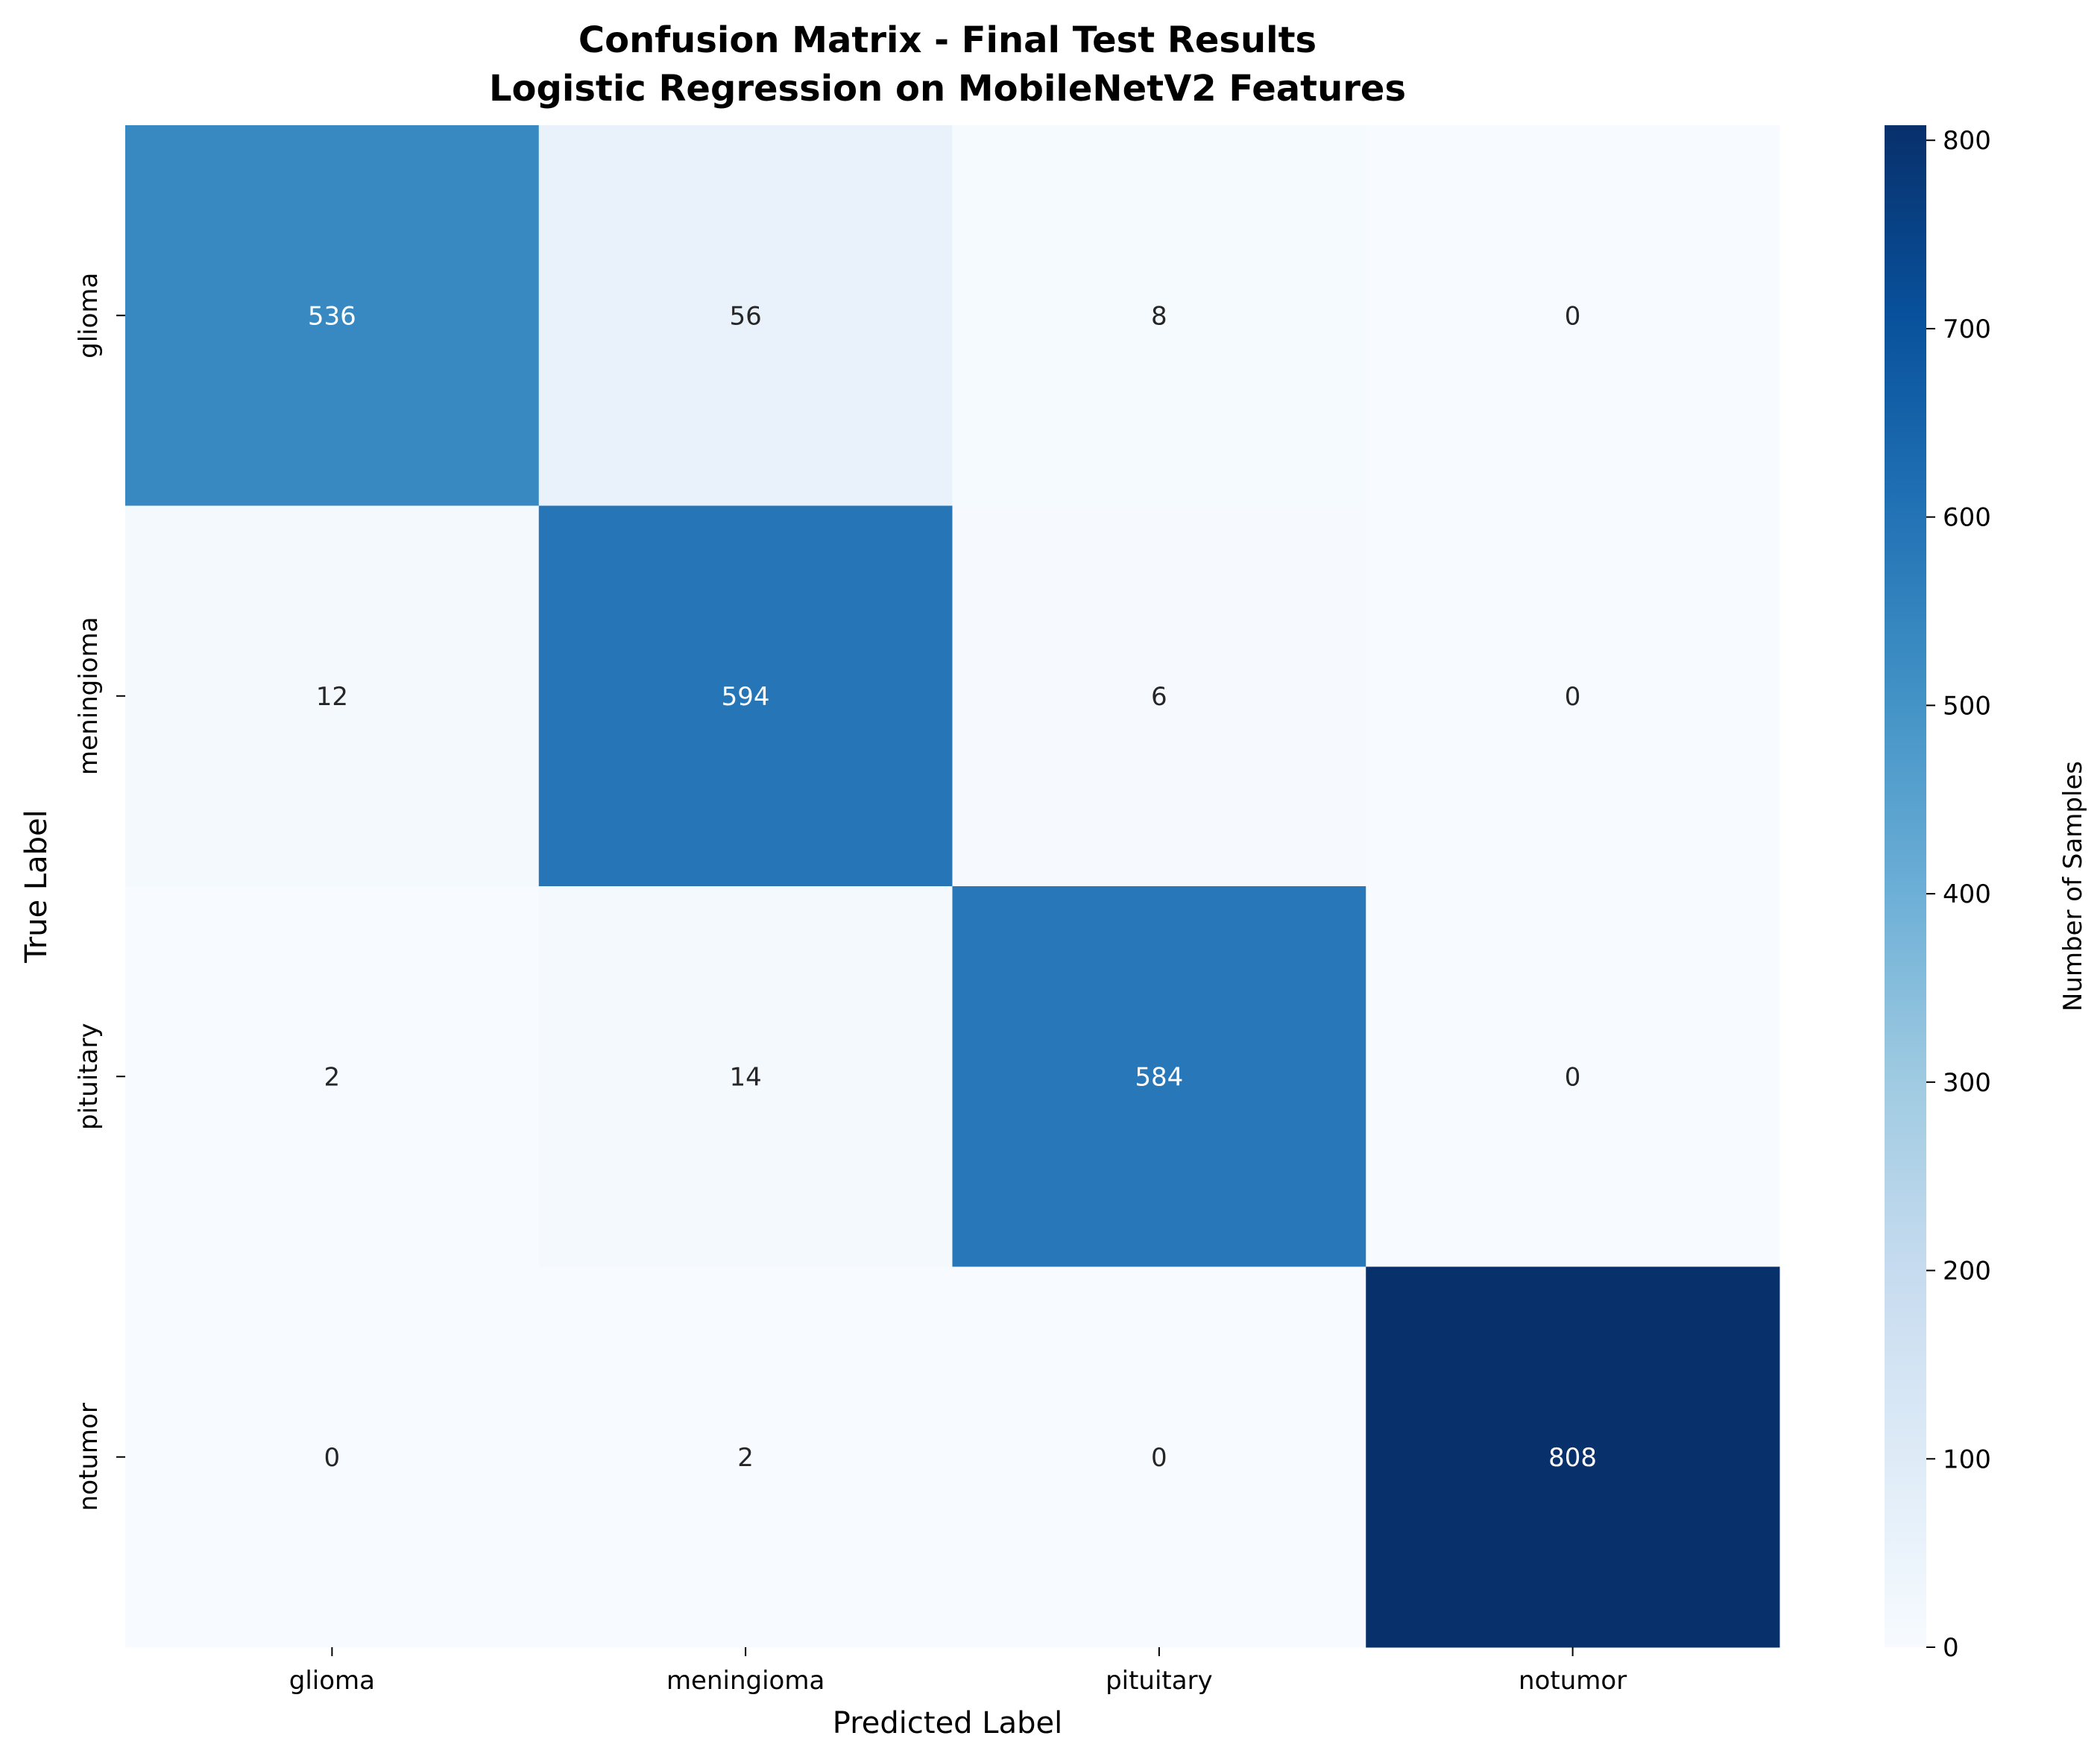 The width and height of the screenshot is (2100, 1762). What do you see at coordinates (1905, 886) in the screenshot?
I see `colorbar` at bounding box center [1905, 886].